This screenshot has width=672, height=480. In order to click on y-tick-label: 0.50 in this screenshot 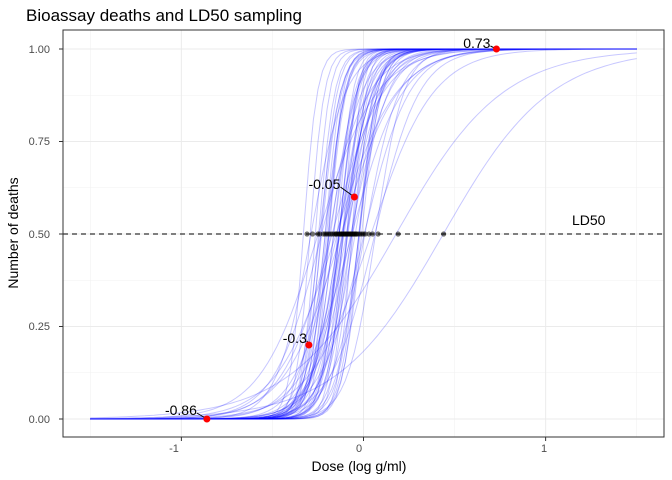, I will do `click(39, 235)`.